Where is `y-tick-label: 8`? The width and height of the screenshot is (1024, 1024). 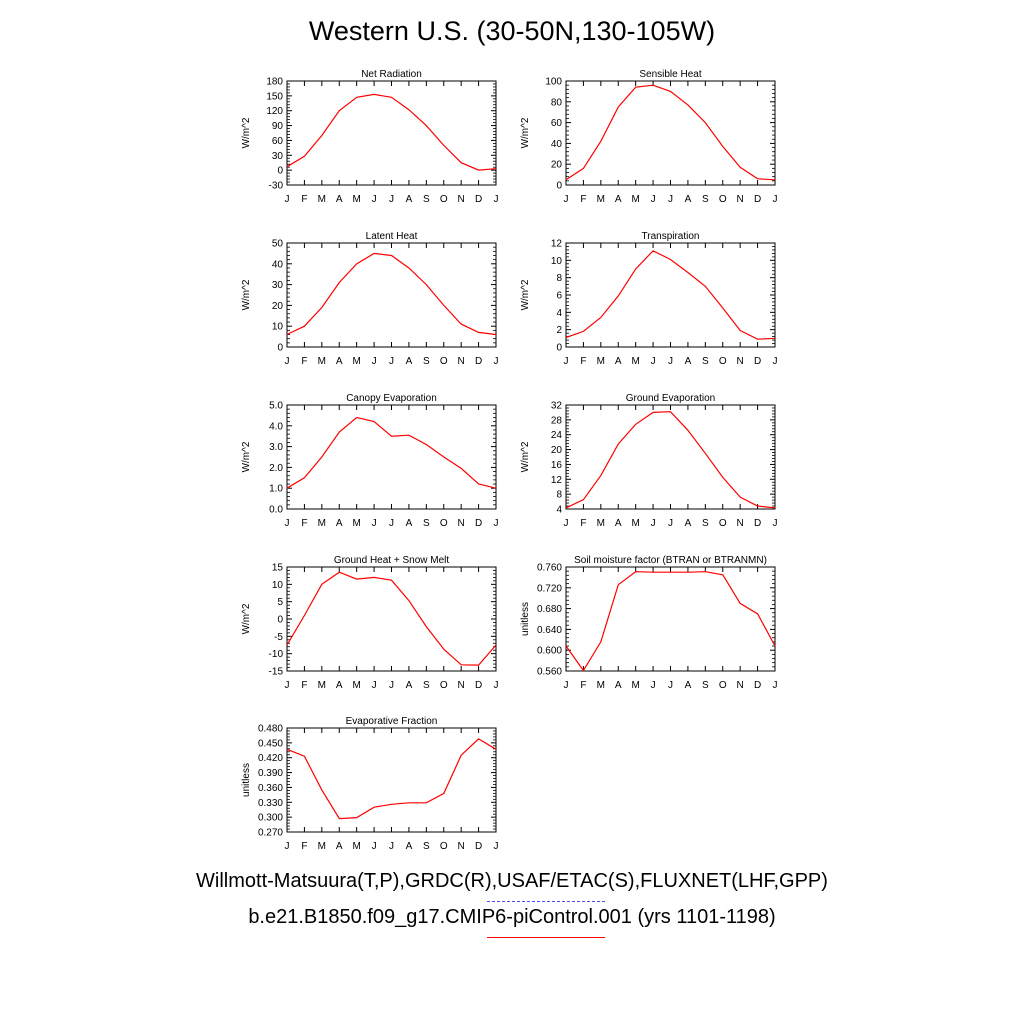 y-tick-label: 8 is located at coordinates (559, 278).